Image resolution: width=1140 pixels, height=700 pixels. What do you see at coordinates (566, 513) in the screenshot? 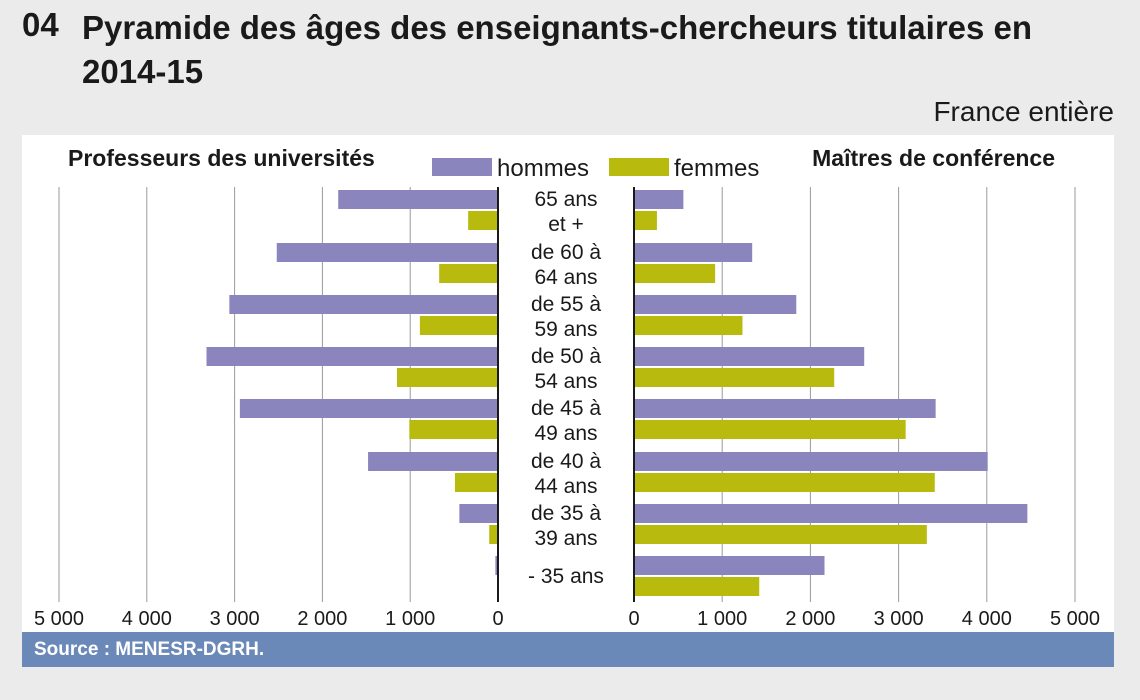
I see `category-label: de 35 à` at bounding box center [566, 513].